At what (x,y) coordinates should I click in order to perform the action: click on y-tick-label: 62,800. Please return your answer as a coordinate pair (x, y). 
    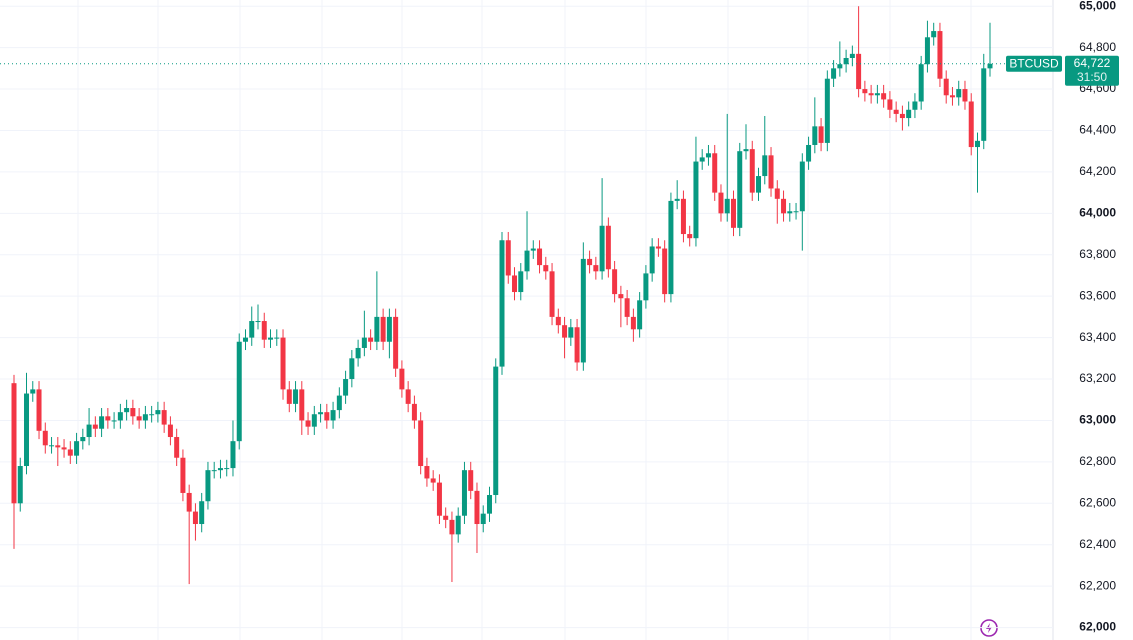
    Looking at the image, I should click on (1097, 461).